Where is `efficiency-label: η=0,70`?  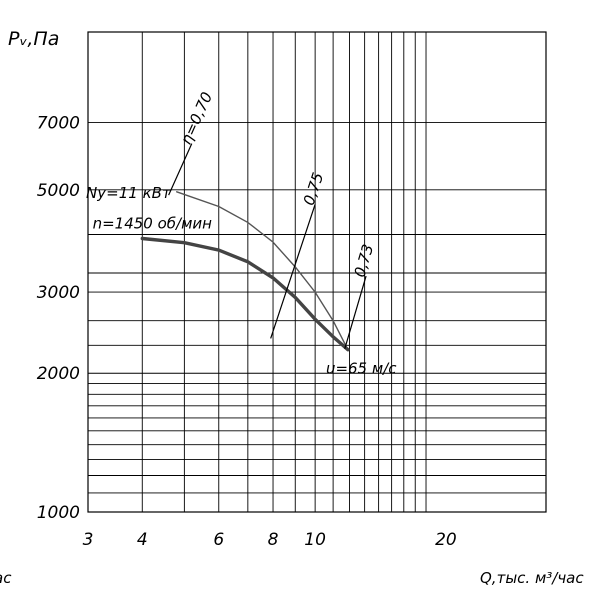 efficiency-label: η=0,70 is located at coordinates (196, 118).